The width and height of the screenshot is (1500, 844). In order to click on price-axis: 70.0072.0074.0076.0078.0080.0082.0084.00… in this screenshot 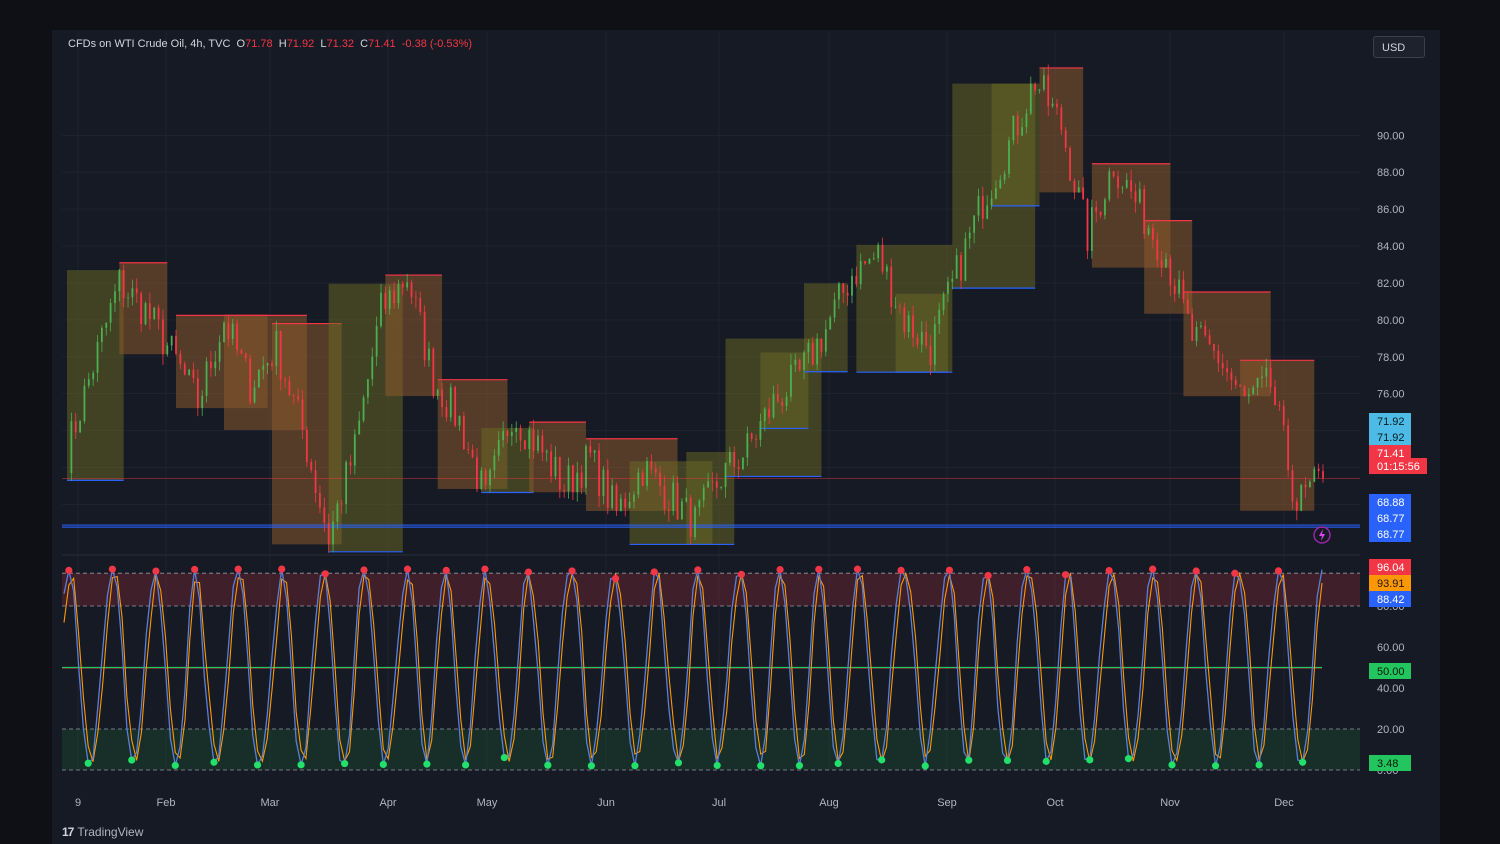, I will do `click(1398, 453)`.